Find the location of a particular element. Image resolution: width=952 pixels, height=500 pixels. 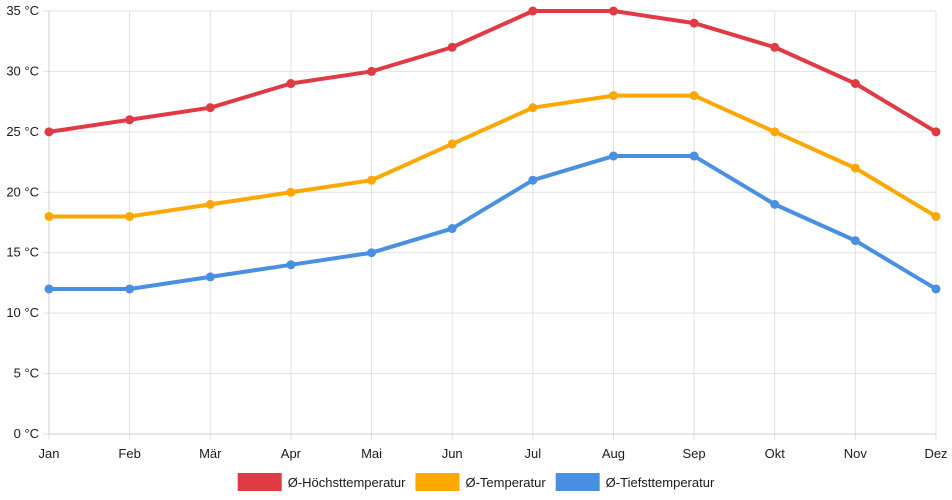

legend-item: Ø-Temperatur is located at coordinates (480, 482).